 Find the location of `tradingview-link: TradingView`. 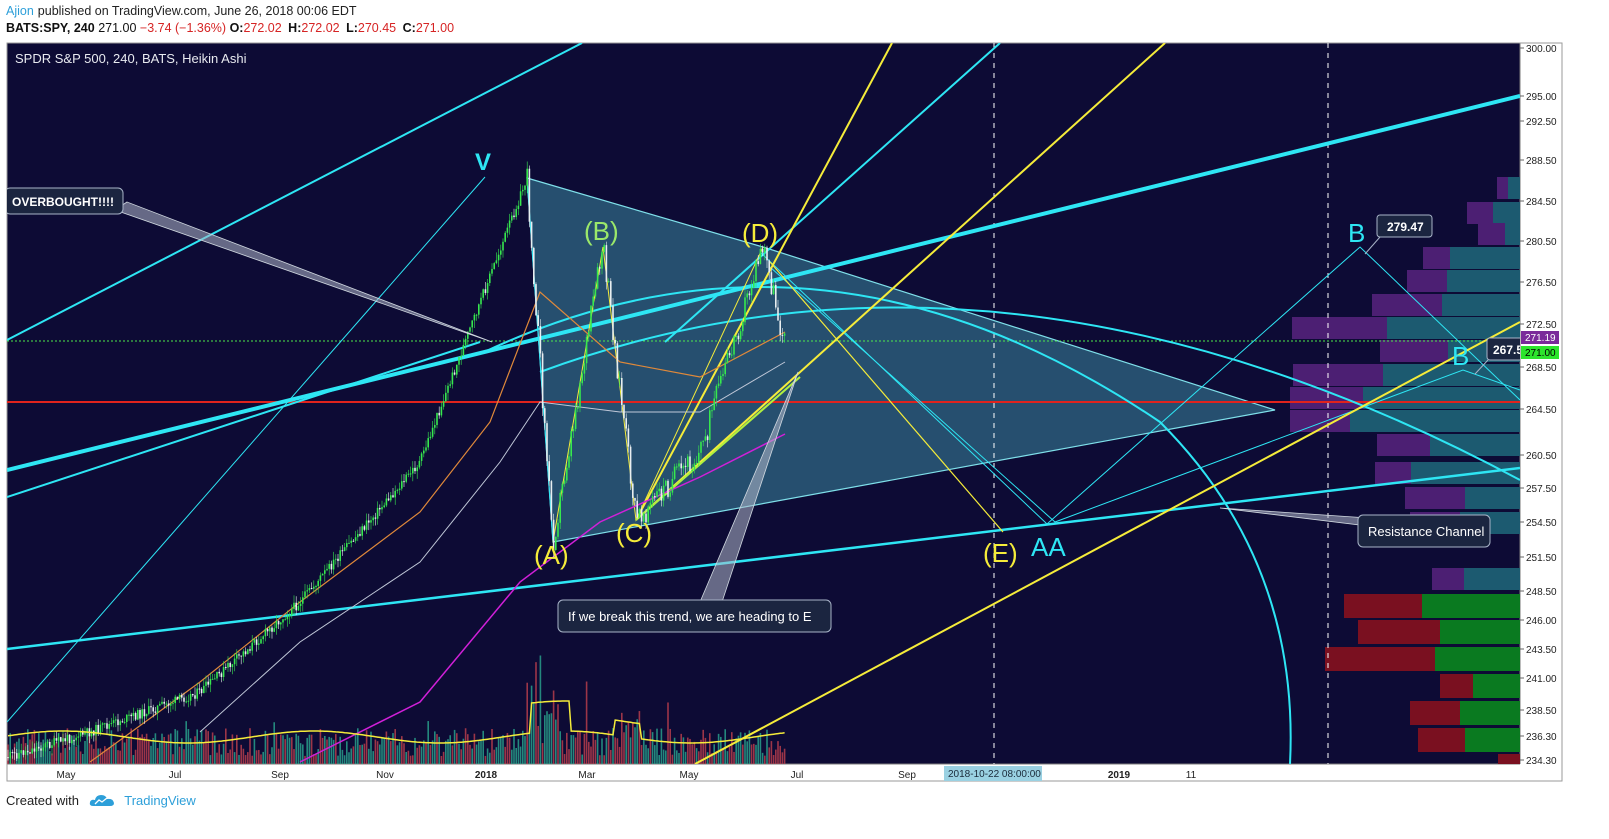

tradingview-link: TradingView is located at coordinates (160, 800).